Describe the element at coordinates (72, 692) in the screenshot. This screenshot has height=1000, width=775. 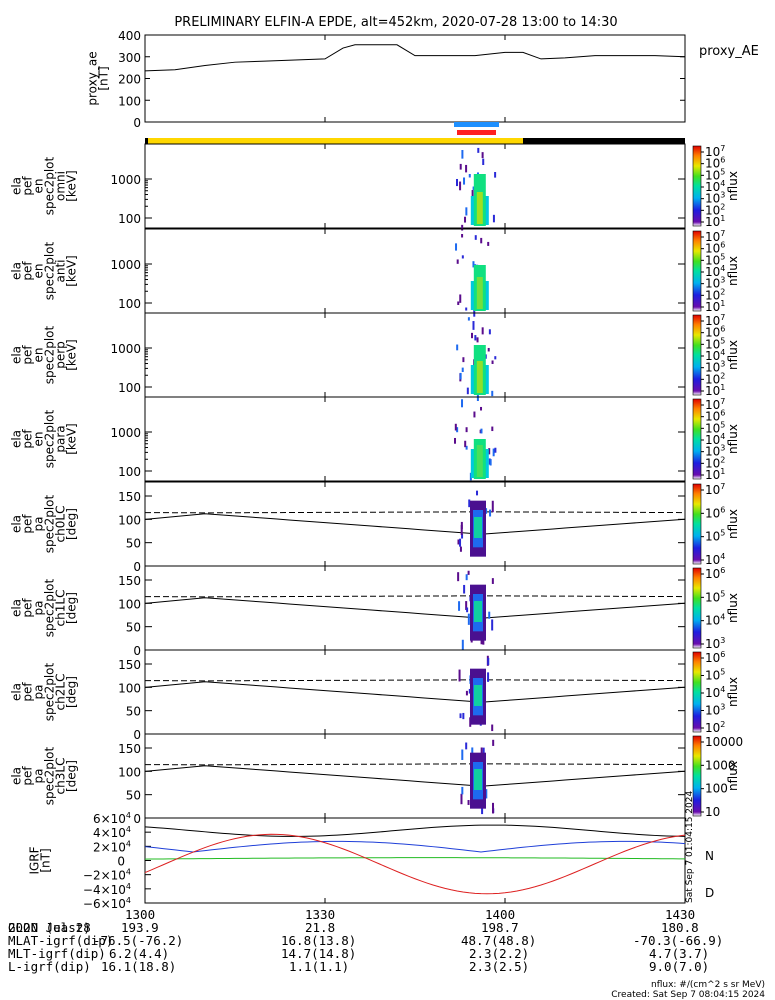
I see `spec2plot_ch2LC-ylabel-5: [deg]` at that location.